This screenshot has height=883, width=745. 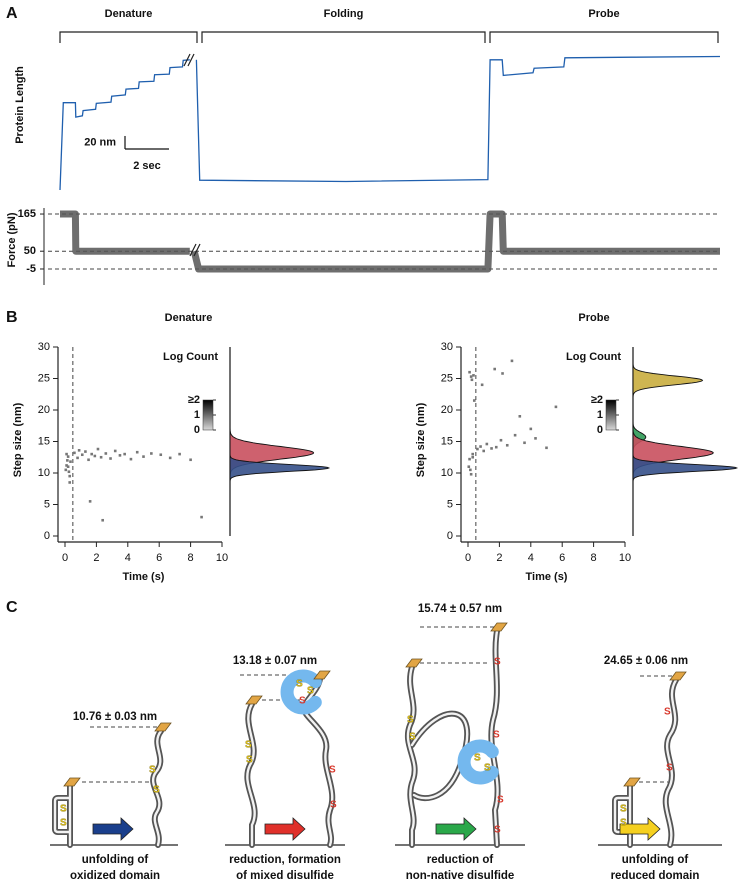 What do you see at coordinates (12, 607) in the screenshot?
I see `panel-label: C` at bounding box center [12, 607].